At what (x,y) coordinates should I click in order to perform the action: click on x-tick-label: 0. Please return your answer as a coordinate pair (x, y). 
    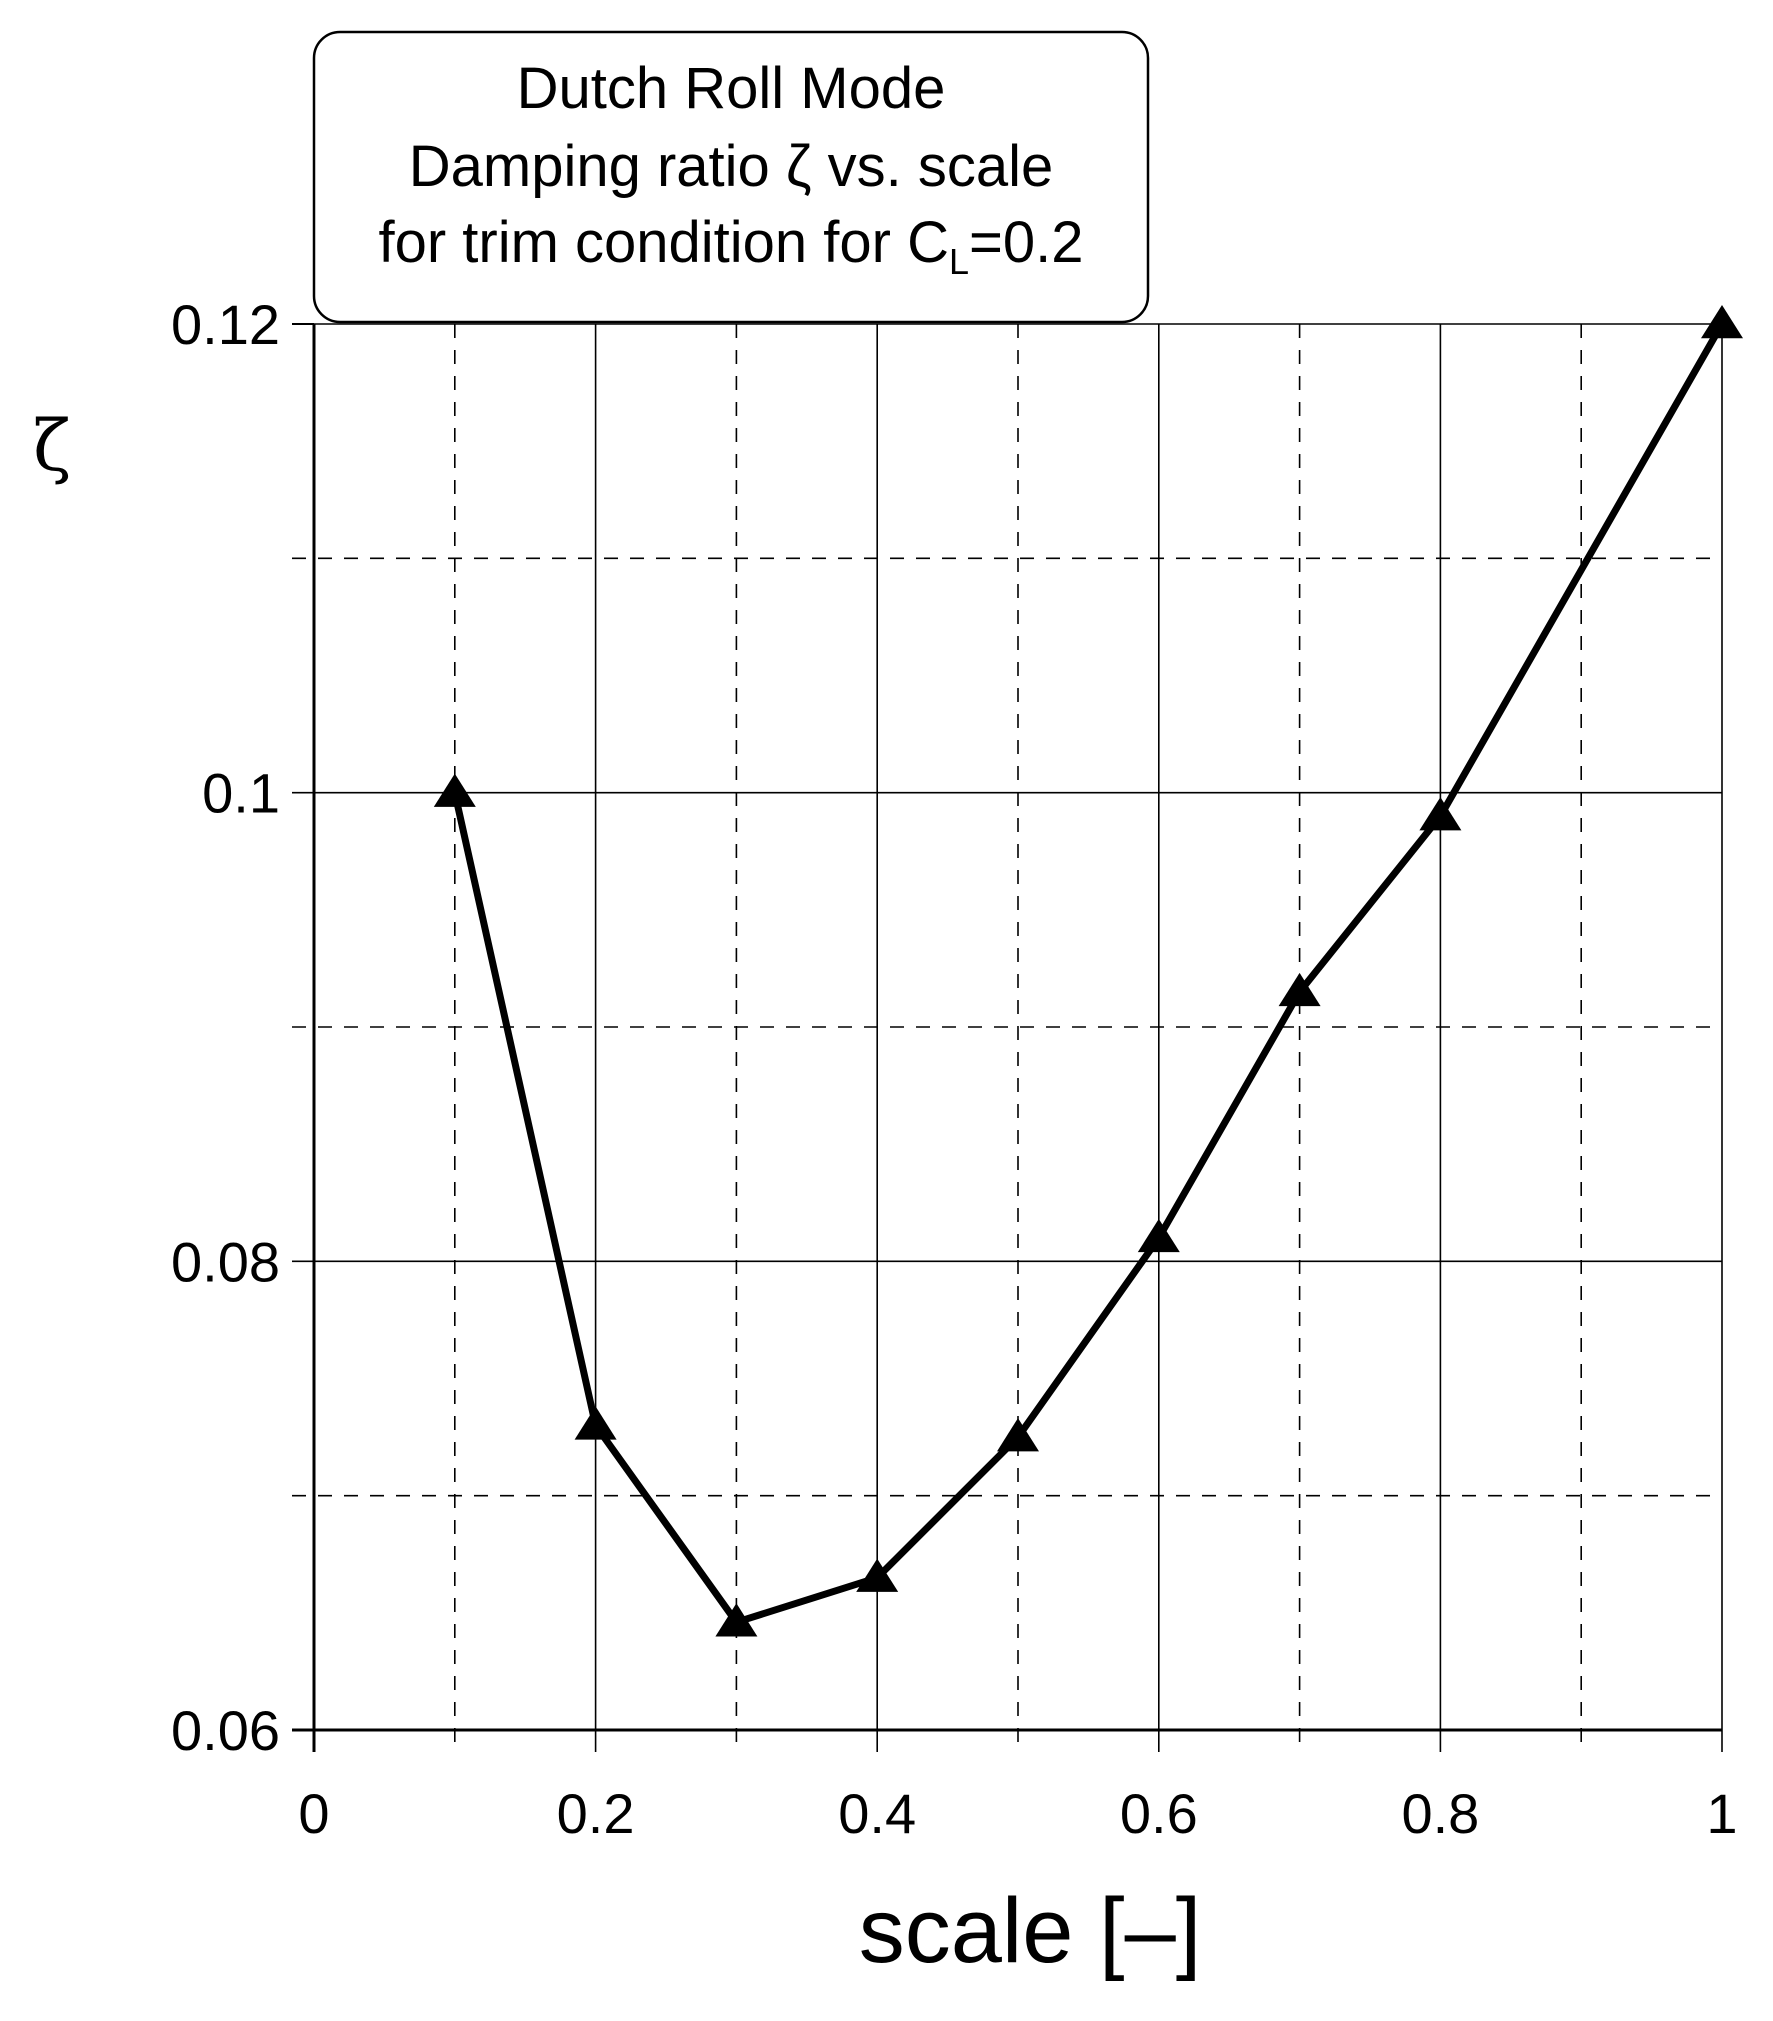
    Looking at the image, I should click on (313, 1813).